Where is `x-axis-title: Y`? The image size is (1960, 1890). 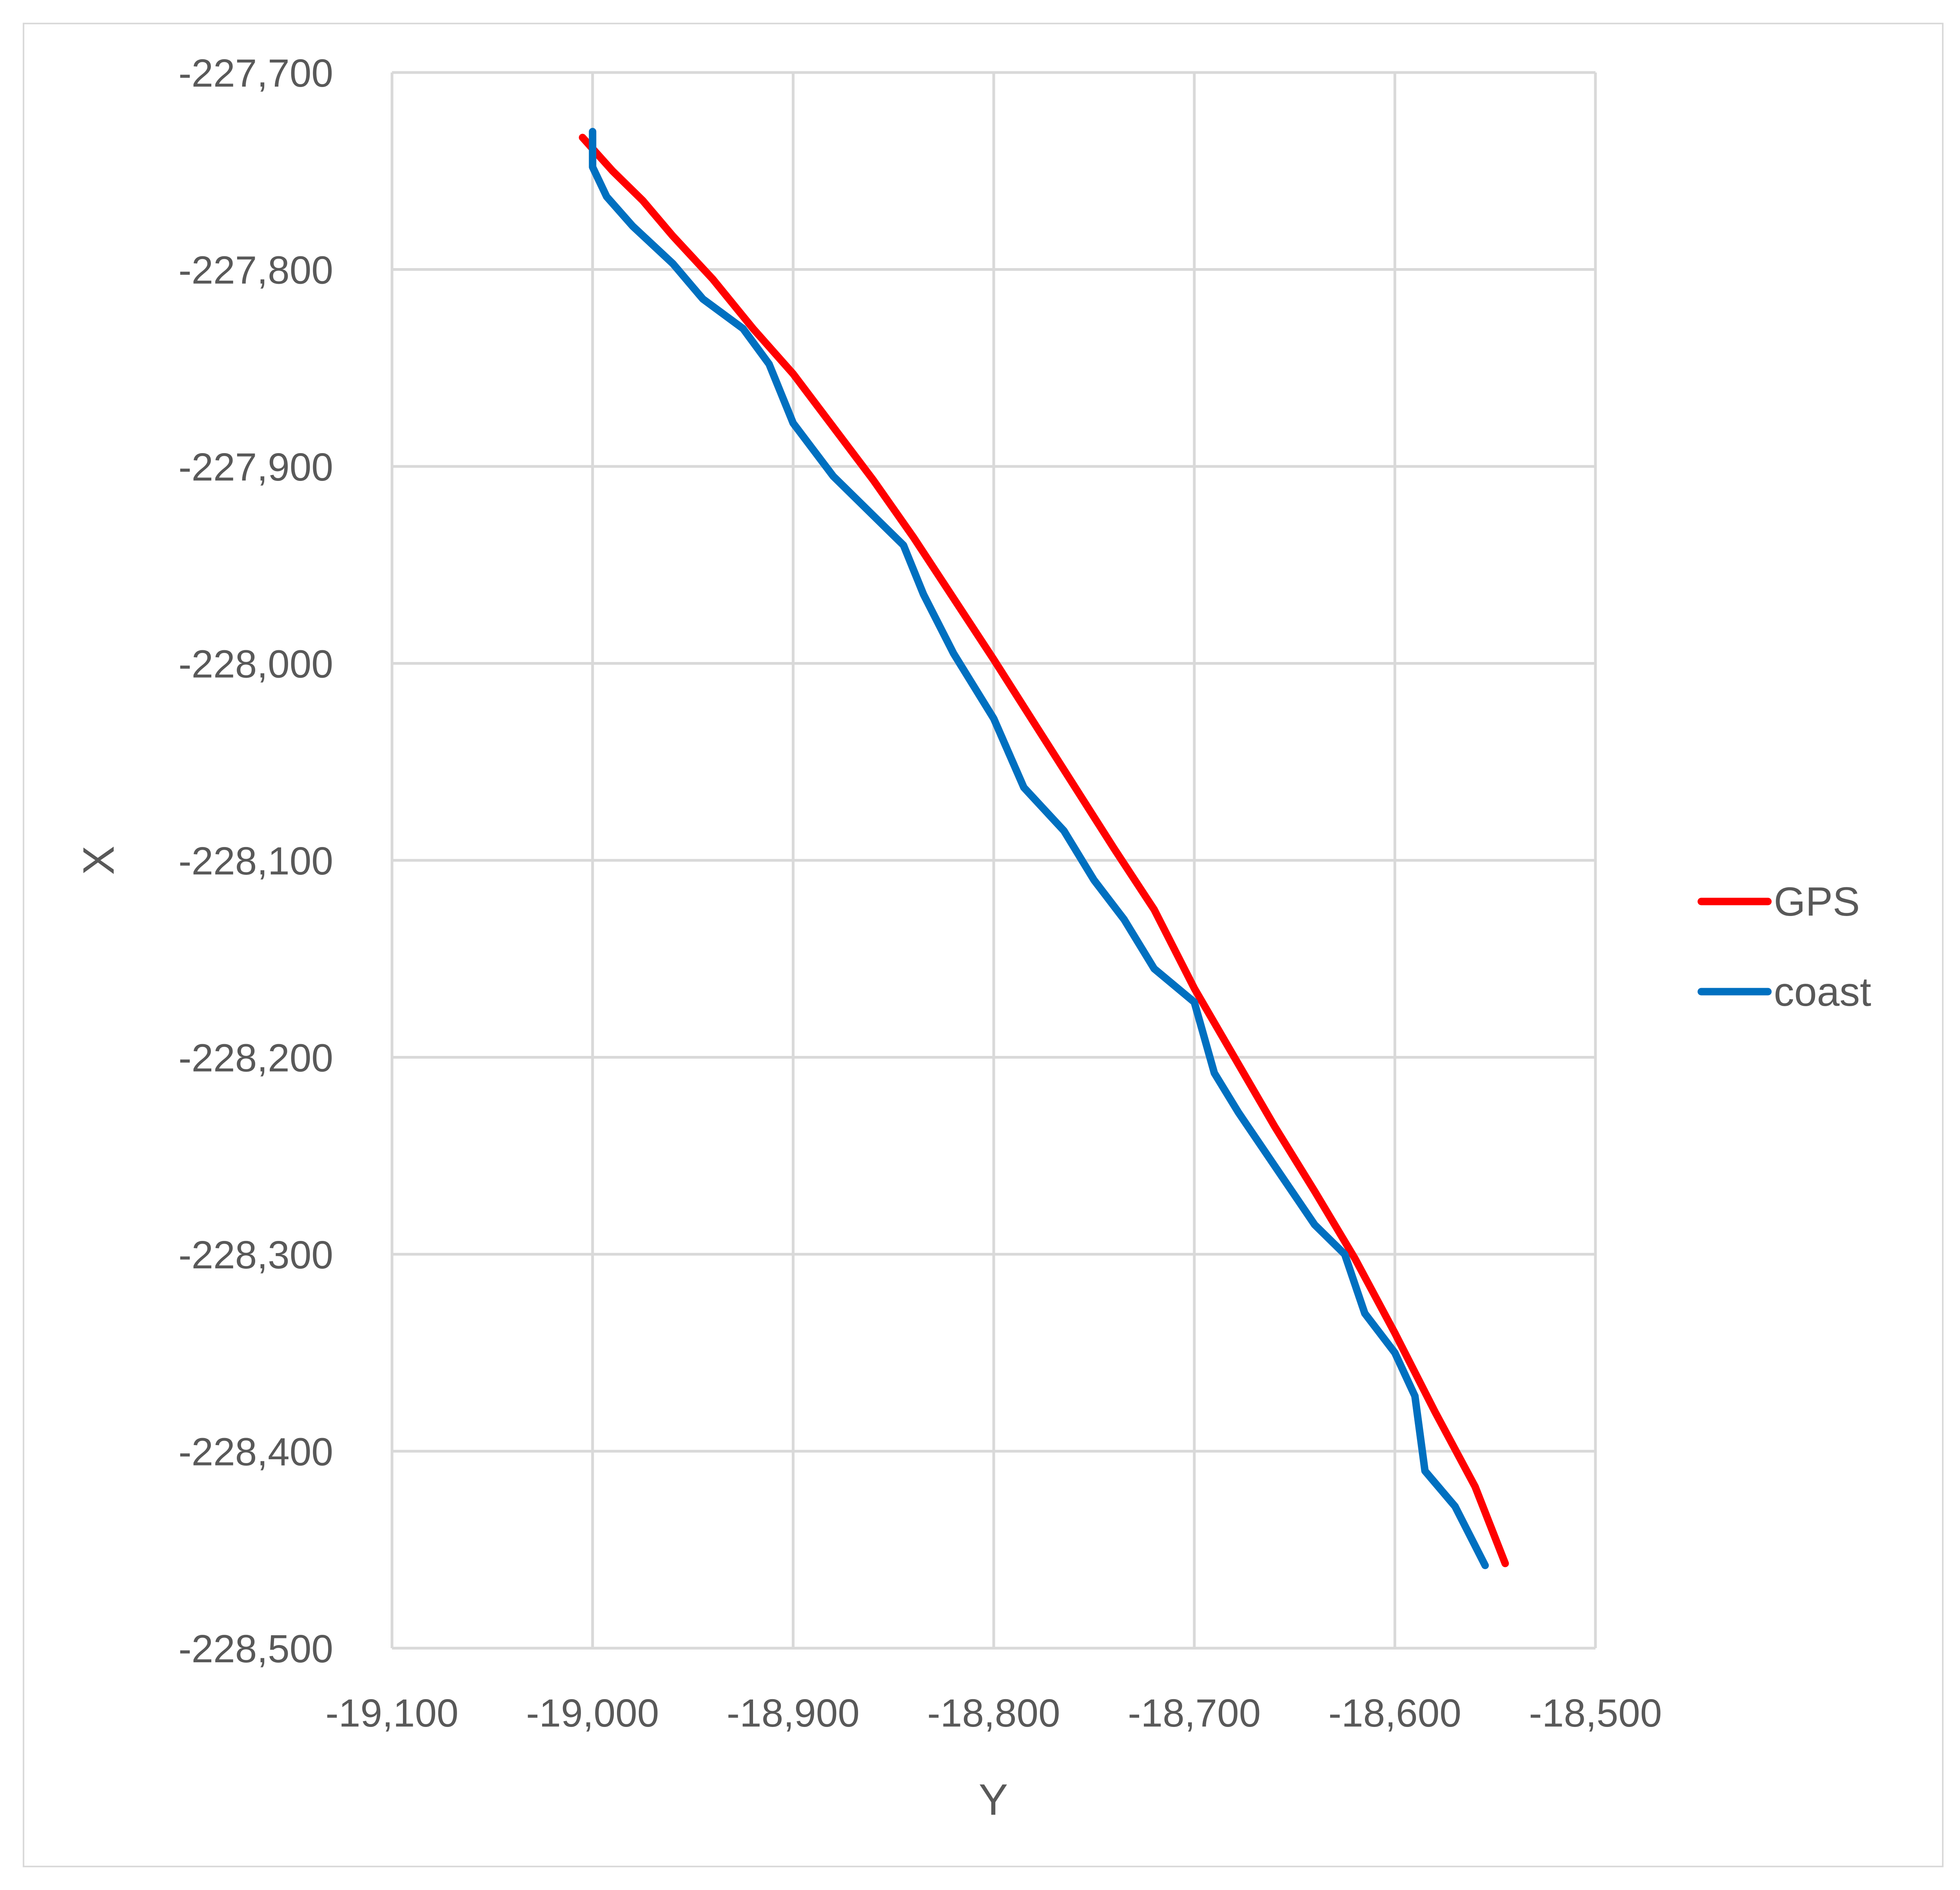 x-axis-title: Y is located at coordinates (993, 1799).